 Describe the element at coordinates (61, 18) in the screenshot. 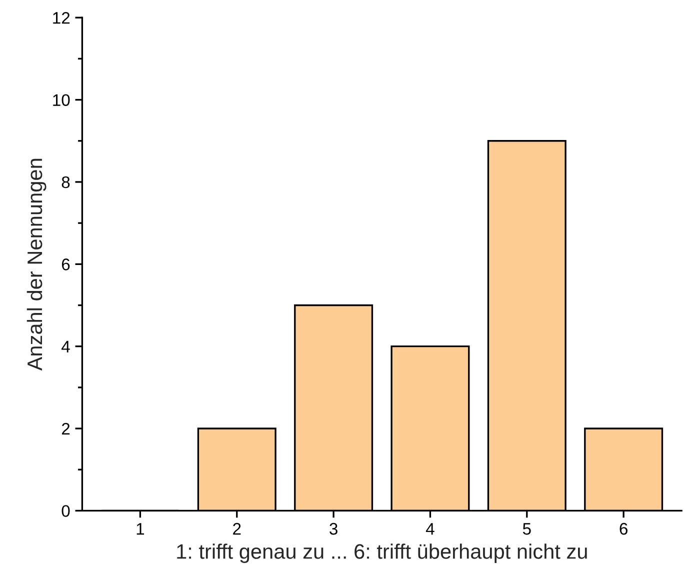

I see `y-tick-label: 12` at that location.